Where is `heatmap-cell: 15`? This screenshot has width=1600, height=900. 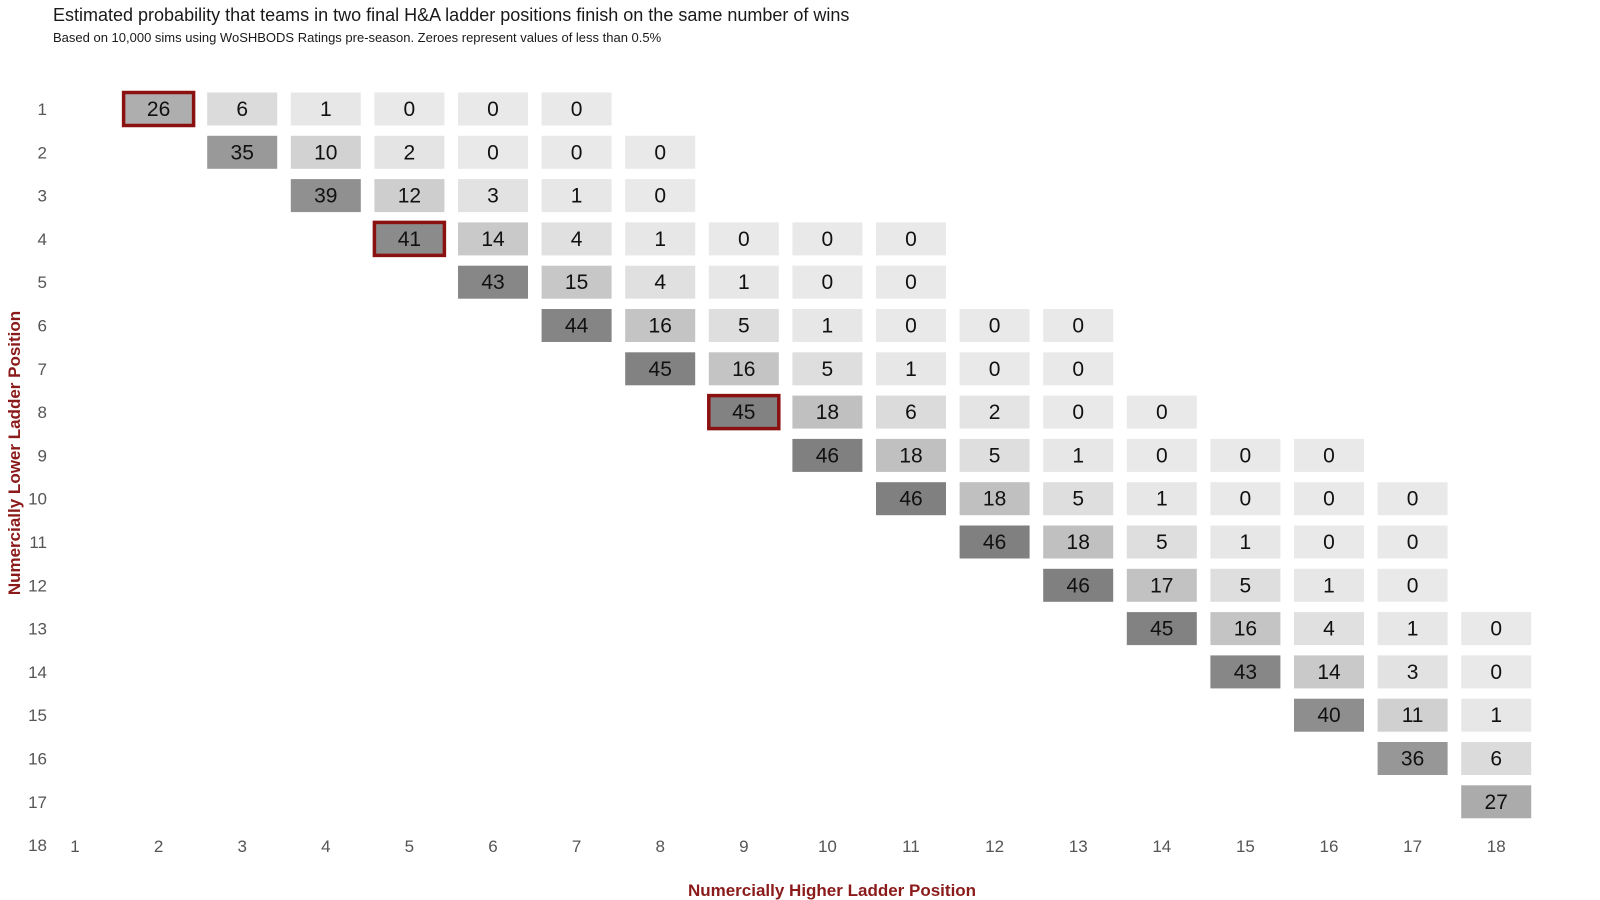
heatmap-cell: 15 is located at coordinates (576, 282).